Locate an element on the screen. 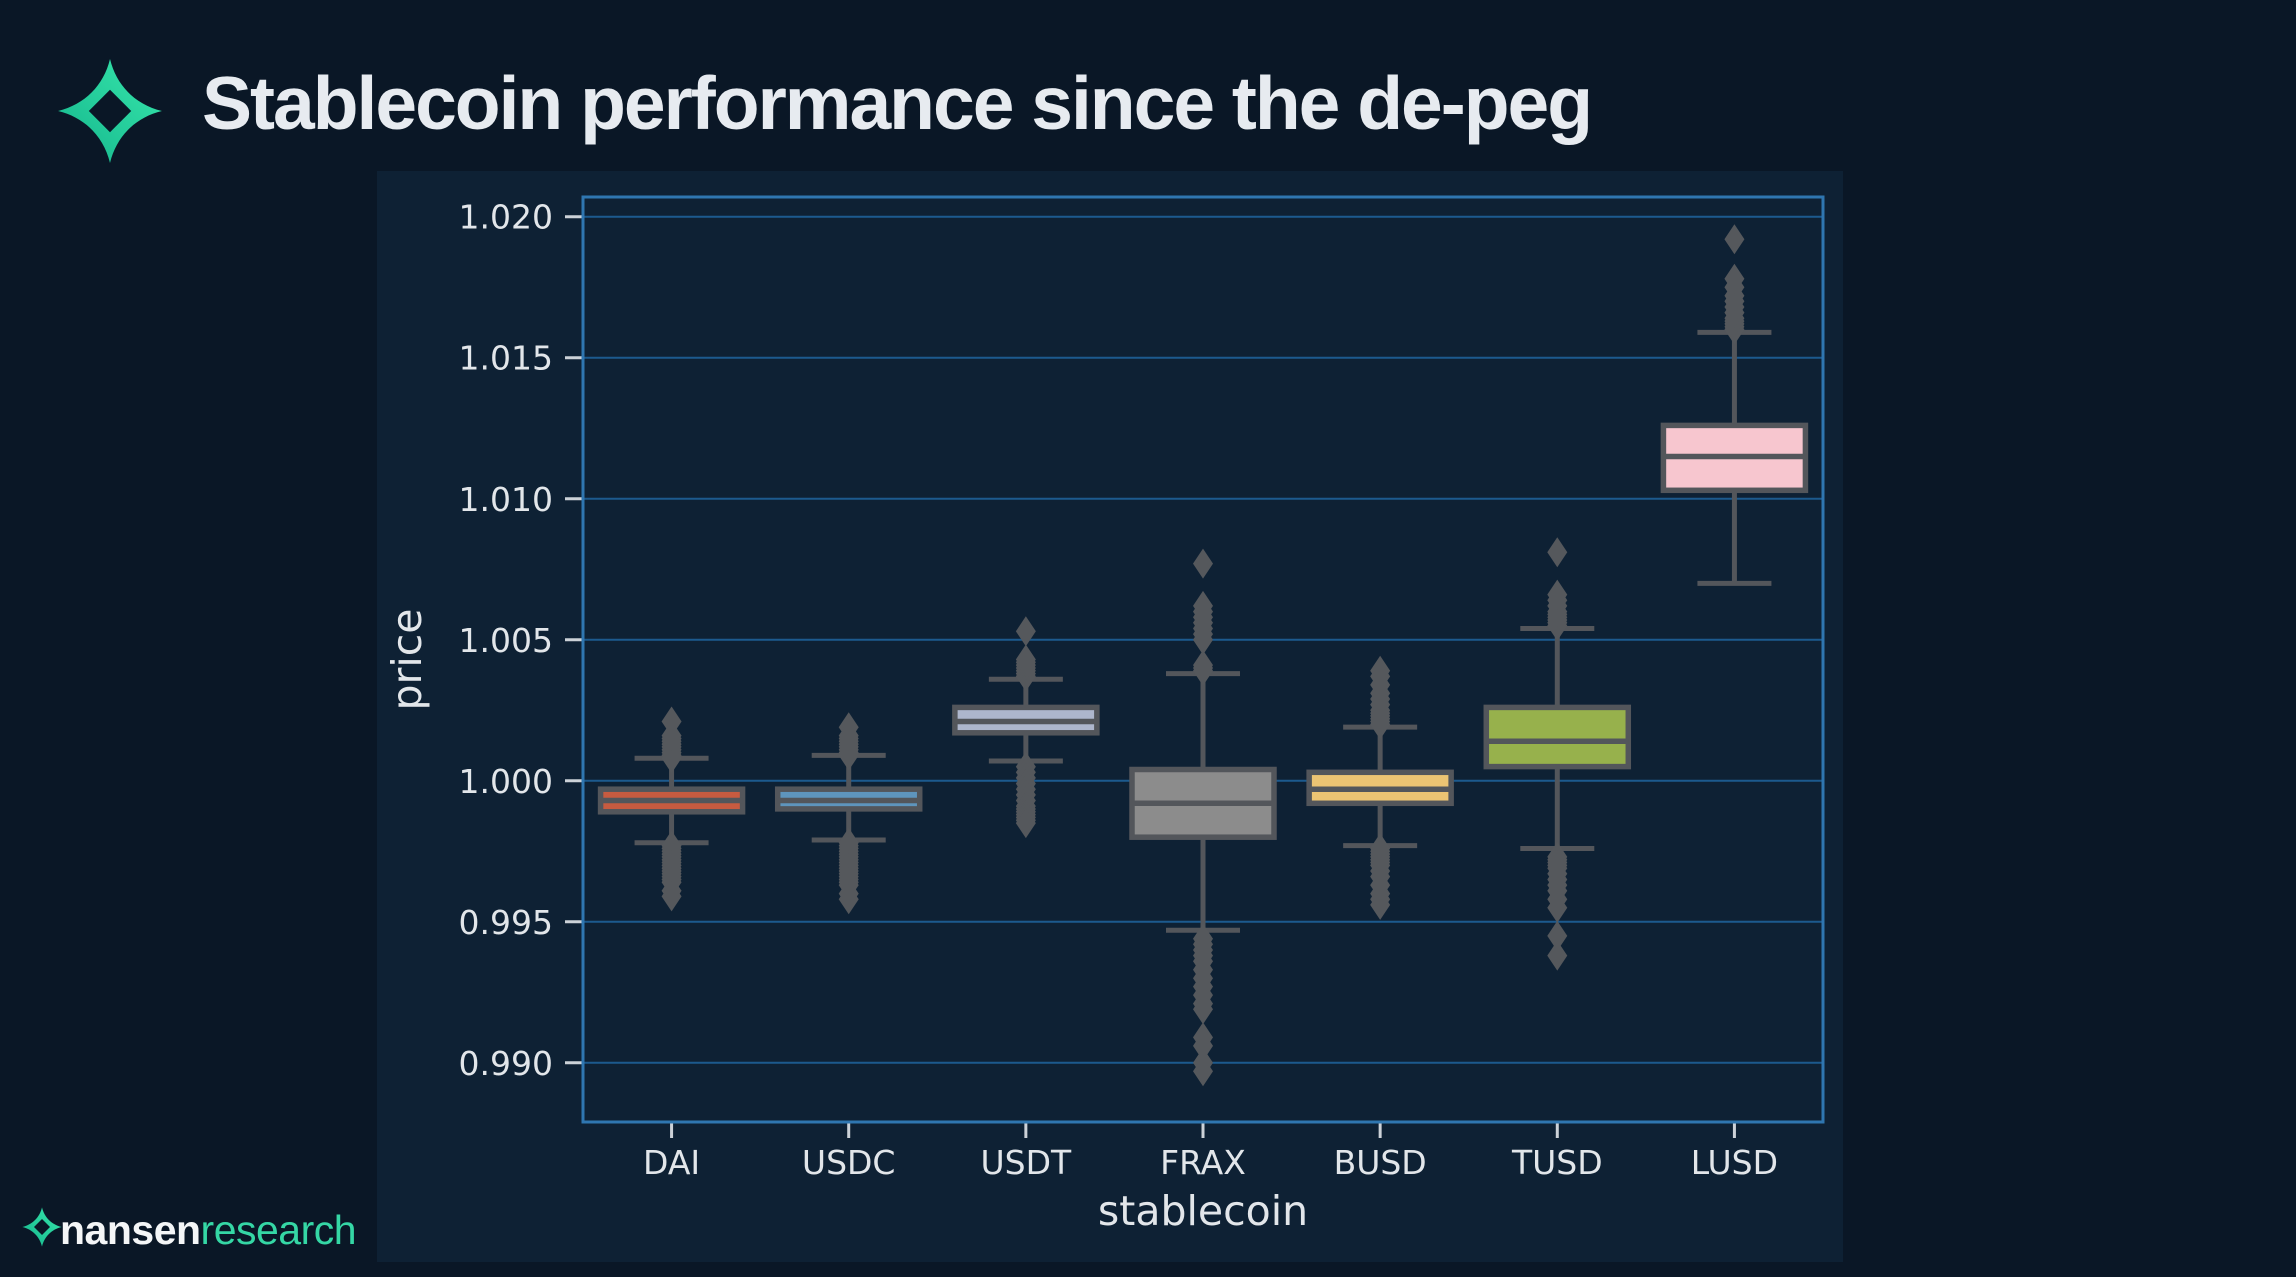 The width and height of the screenshot is (2296, 1277). box-plot-busd is located at coordinates (1380, 787).